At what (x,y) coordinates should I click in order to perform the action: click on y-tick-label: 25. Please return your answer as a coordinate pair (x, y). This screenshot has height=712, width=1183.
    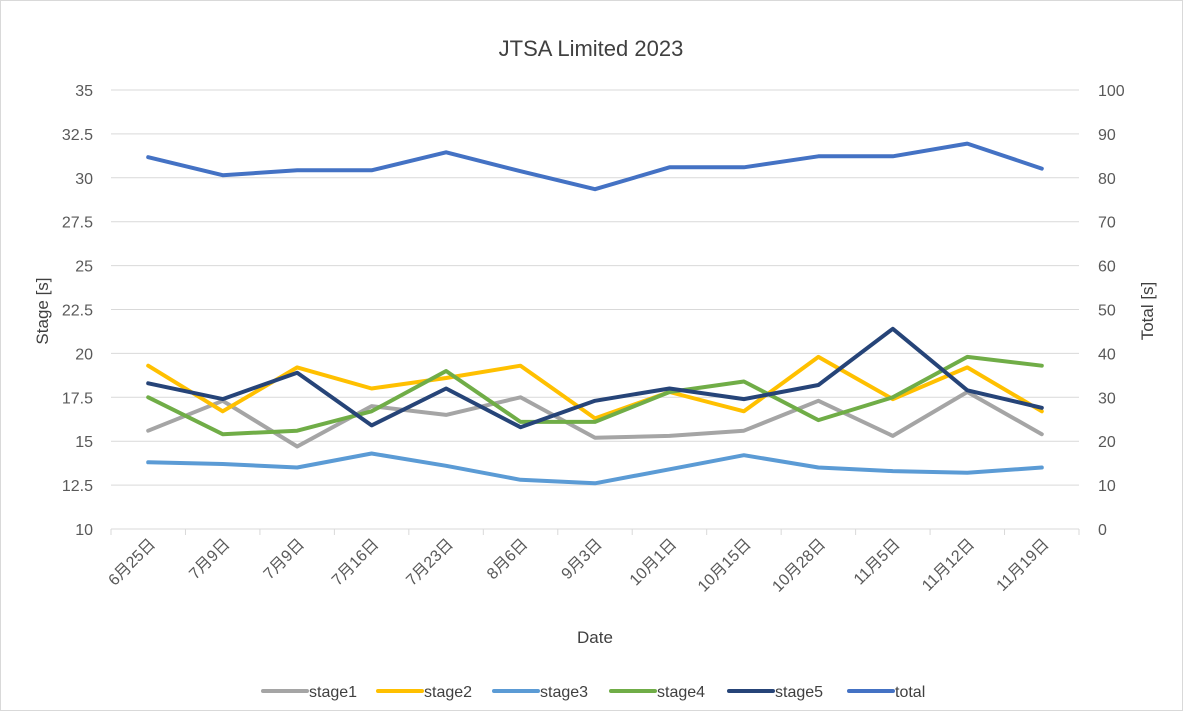
    Looking at the image, I should click on (84, 267).